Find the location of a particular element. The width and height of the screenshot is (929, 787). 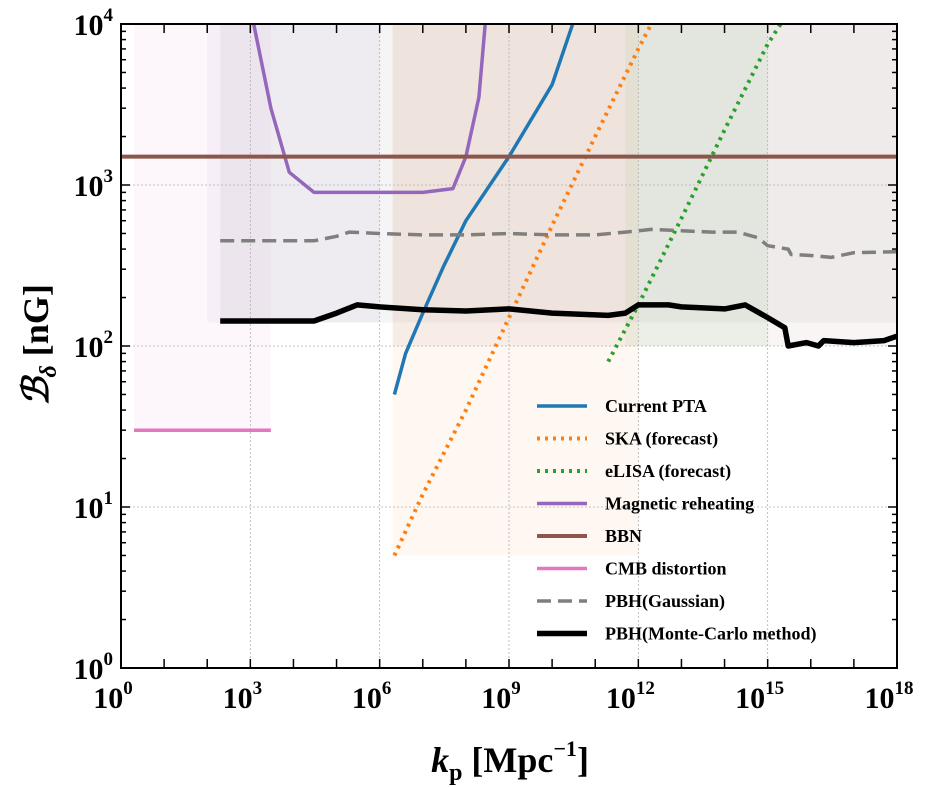

y-axis-unit: [nG] is located at coordinates (36, 320).